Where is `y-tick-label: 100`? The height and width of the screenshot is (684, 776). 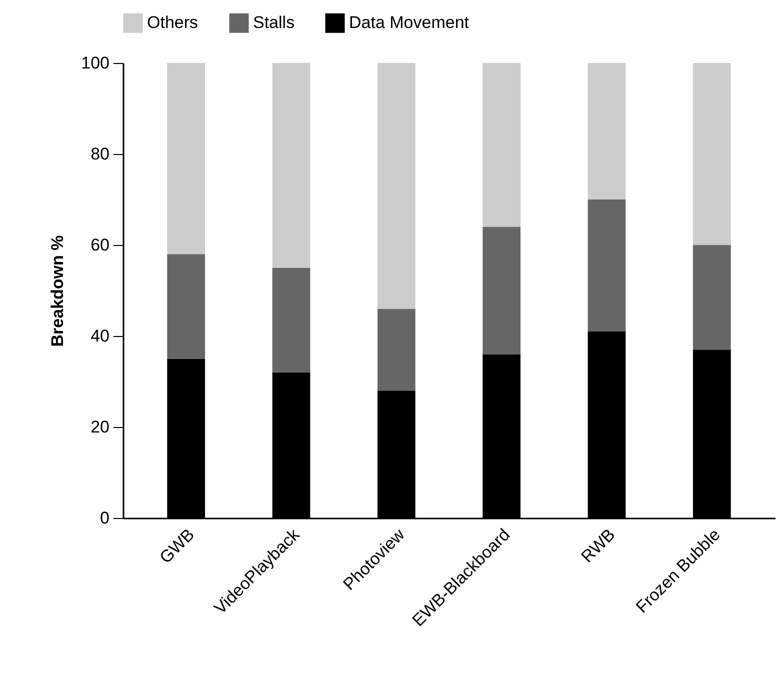 y-tick-label: 100 is located at coordinates (95, 63).